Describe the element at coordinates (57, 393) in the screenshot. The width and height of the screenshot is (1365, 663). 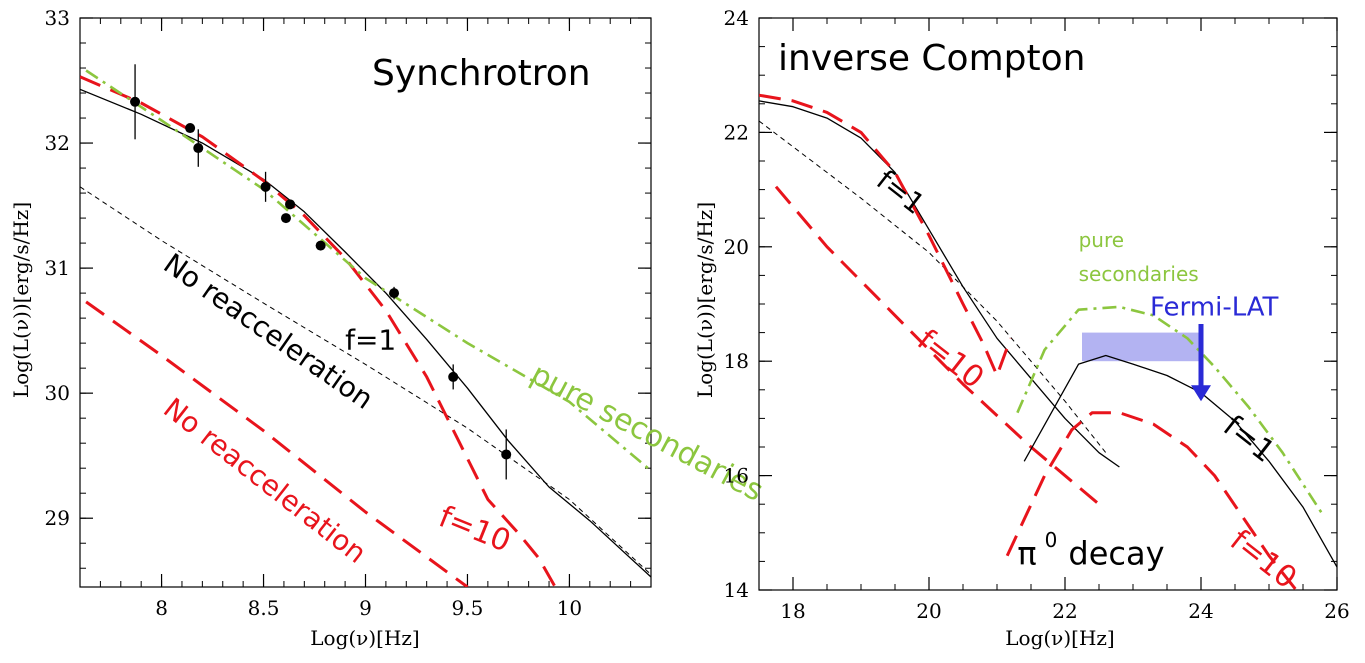
I see `y-tick-label: 30` at that location.